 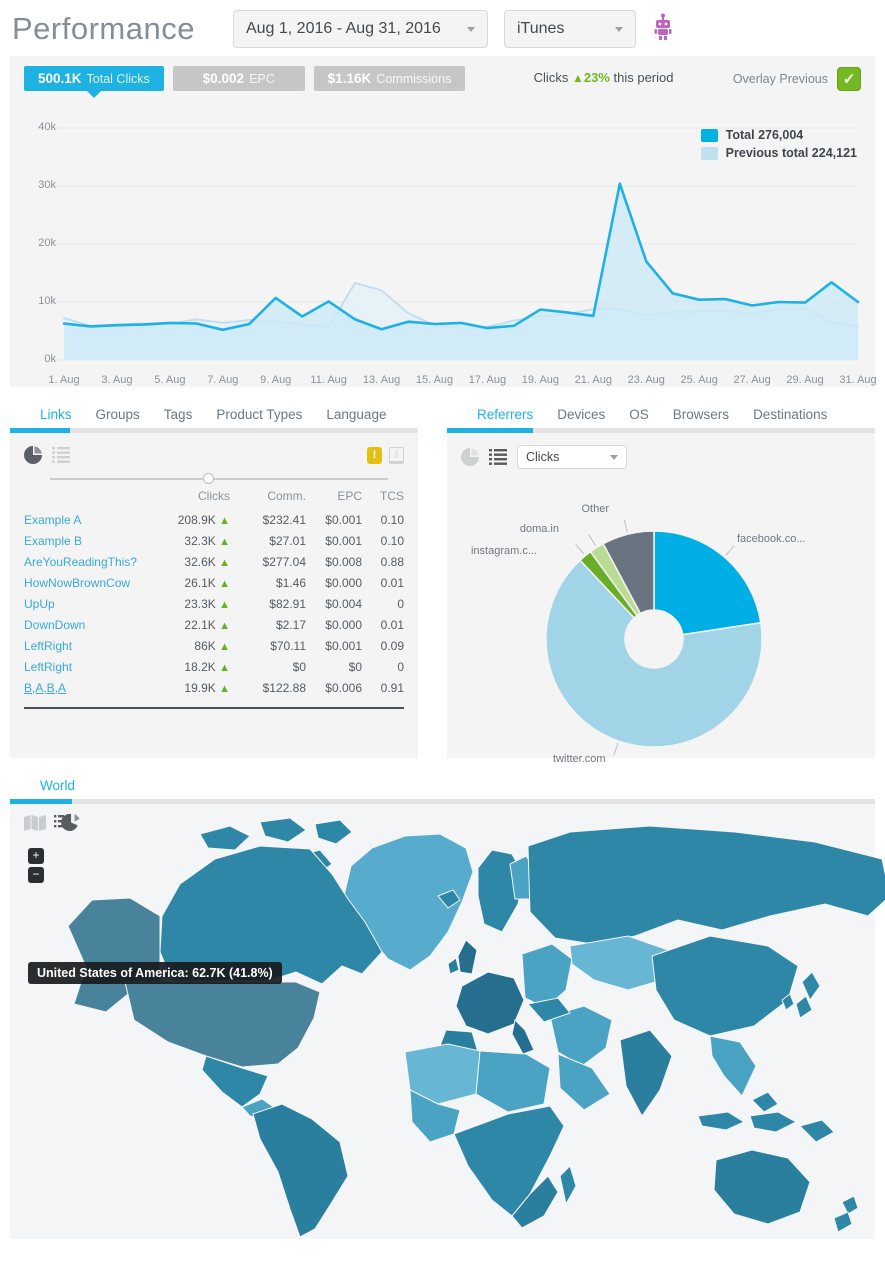 What do you see at coordinates (219, 479) in the screenshot?
I see `slider-track` at bounding box center [219, 479].